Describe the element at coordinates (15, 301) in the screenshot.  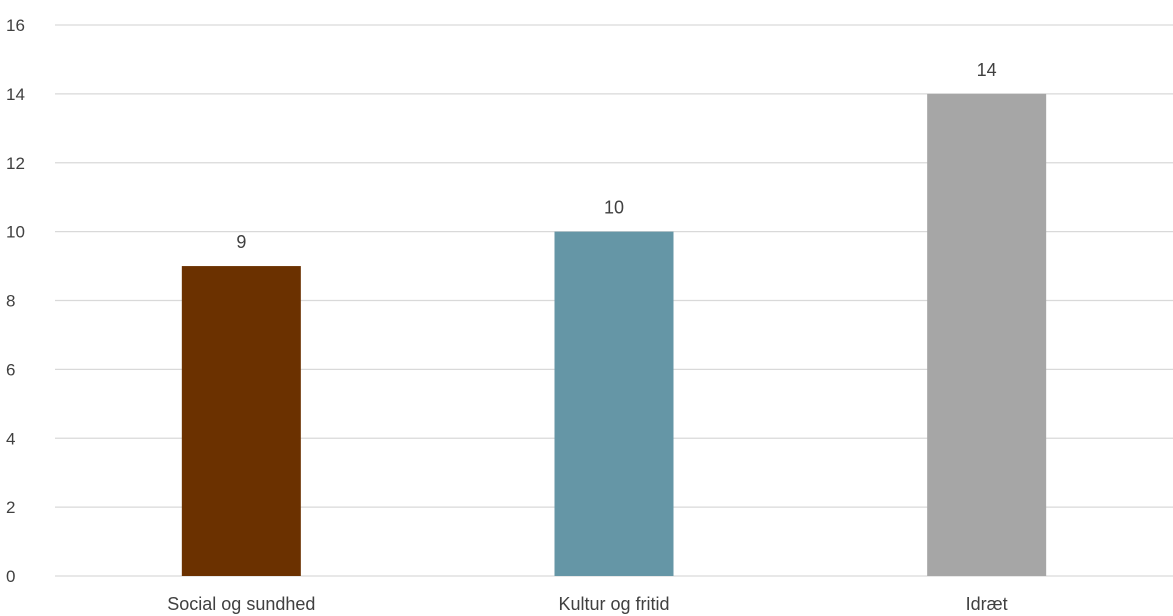
I see `y-axis-tick-labels: 0 2 4 6 8 10 12 14 16` at that location.